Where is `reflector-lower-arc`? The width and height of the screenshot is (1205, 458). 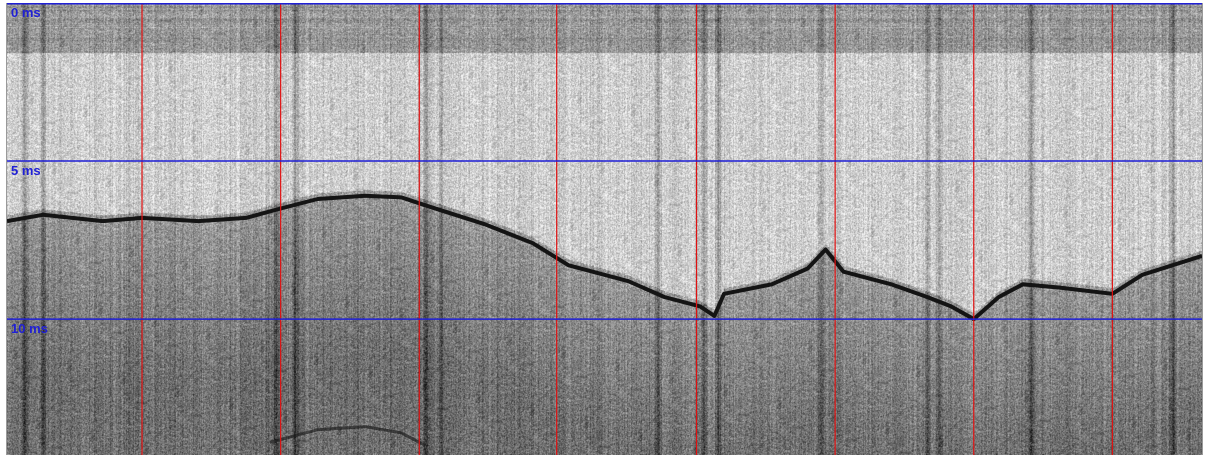 reflector-lower-arc is located at coordinates (347, 436).